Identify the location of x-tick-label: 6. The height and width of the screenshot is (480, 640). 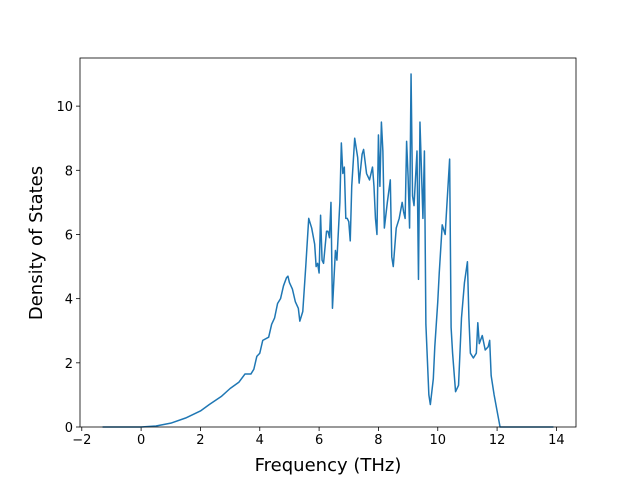
(319, 440).